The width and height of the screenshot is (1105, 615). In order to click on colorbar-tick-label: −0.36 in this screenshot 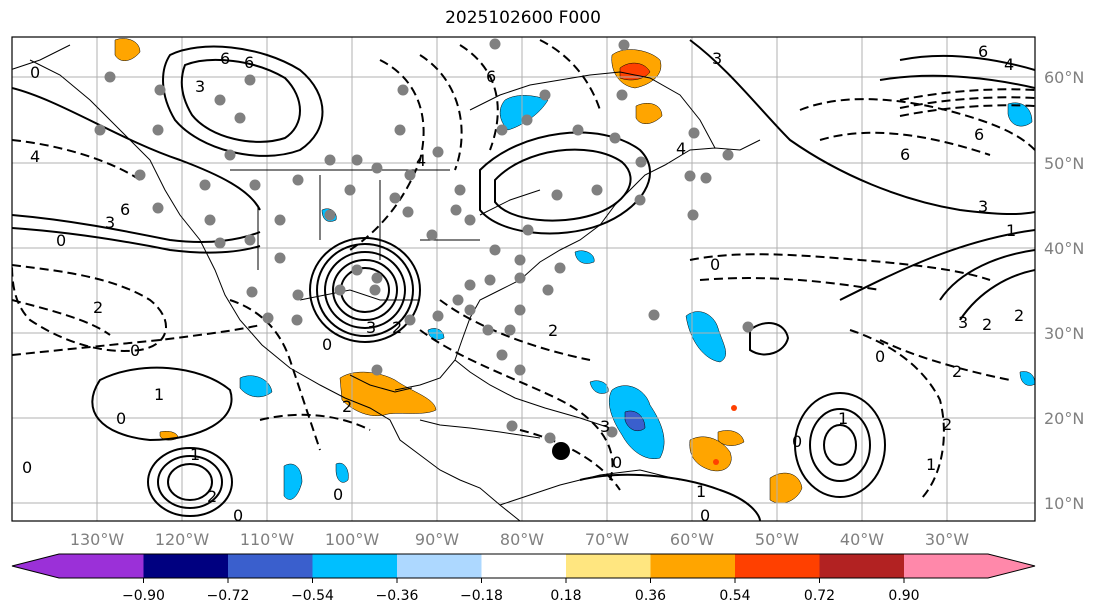, I will do `click(397, 596)`.